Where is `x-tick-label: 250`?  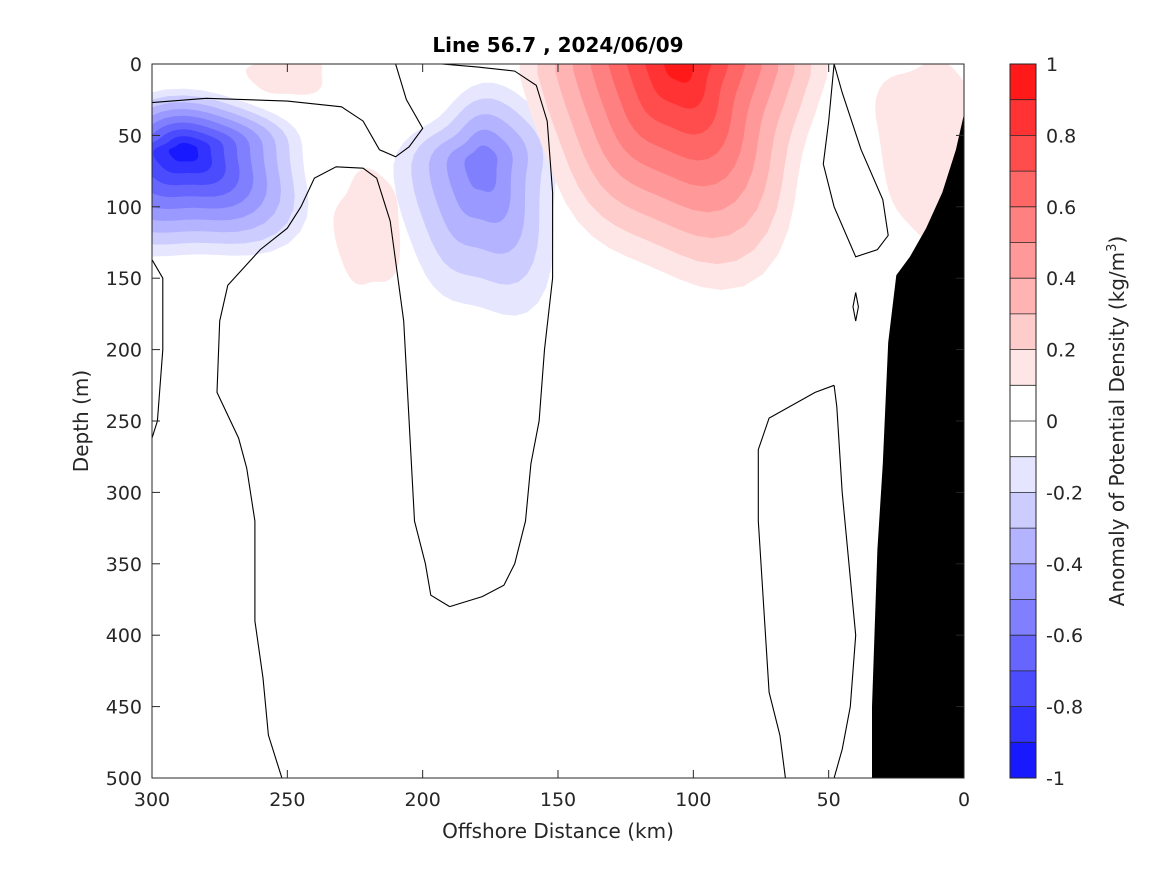
x-tick-label: 250 is located at coordinates (287, 800).